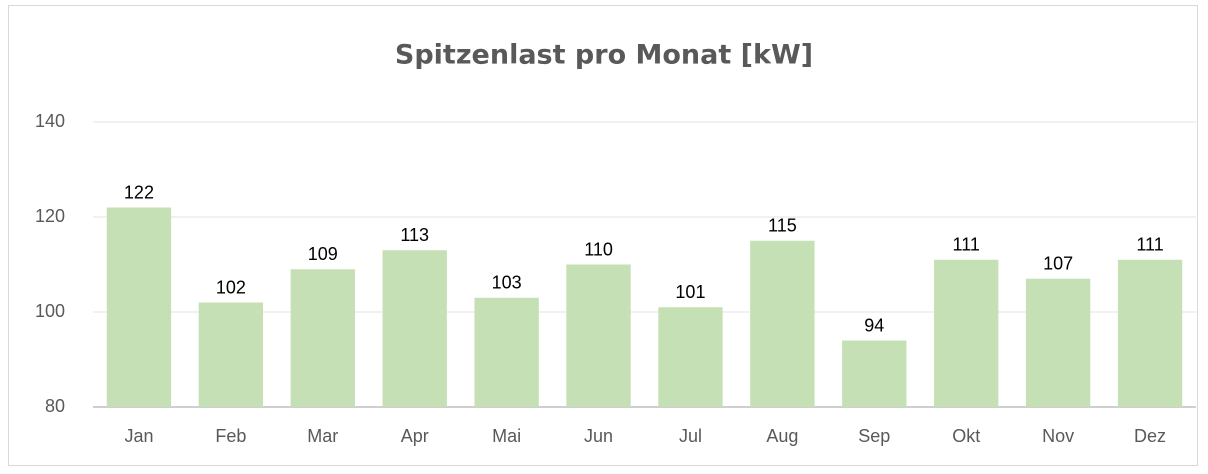 The image size is (1208, 474). Describe the element at coordinates (414, 235) in the screenshot. I see `value-label: 113` at that location.